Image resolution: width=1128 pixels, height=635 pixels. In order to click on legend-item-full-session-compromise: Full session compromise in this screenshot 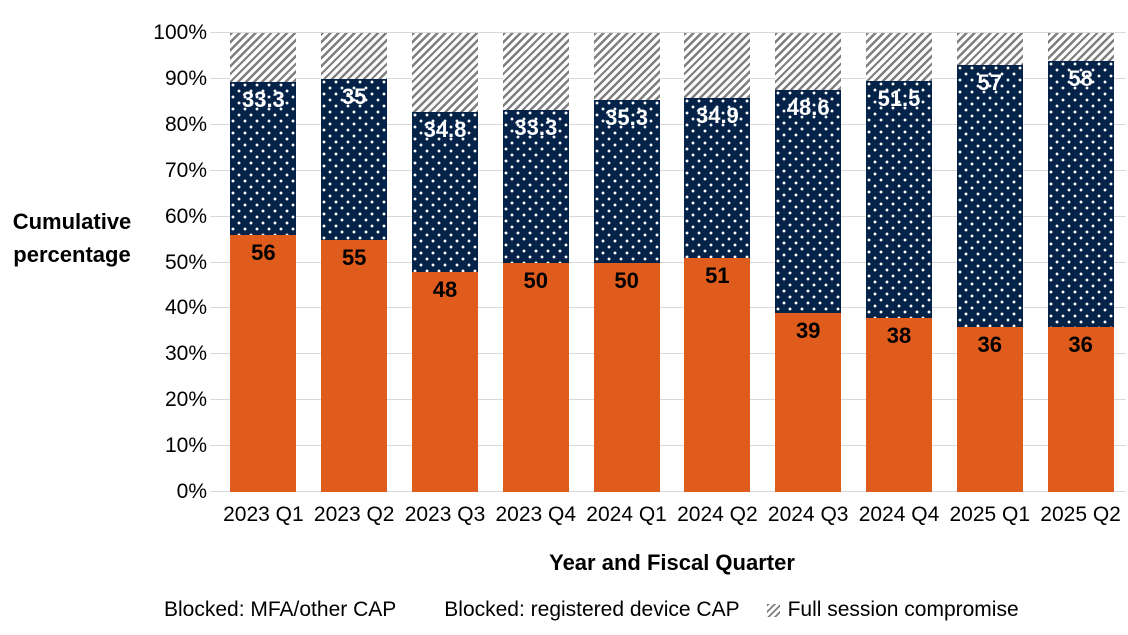, I will do `click(892, 610)`.